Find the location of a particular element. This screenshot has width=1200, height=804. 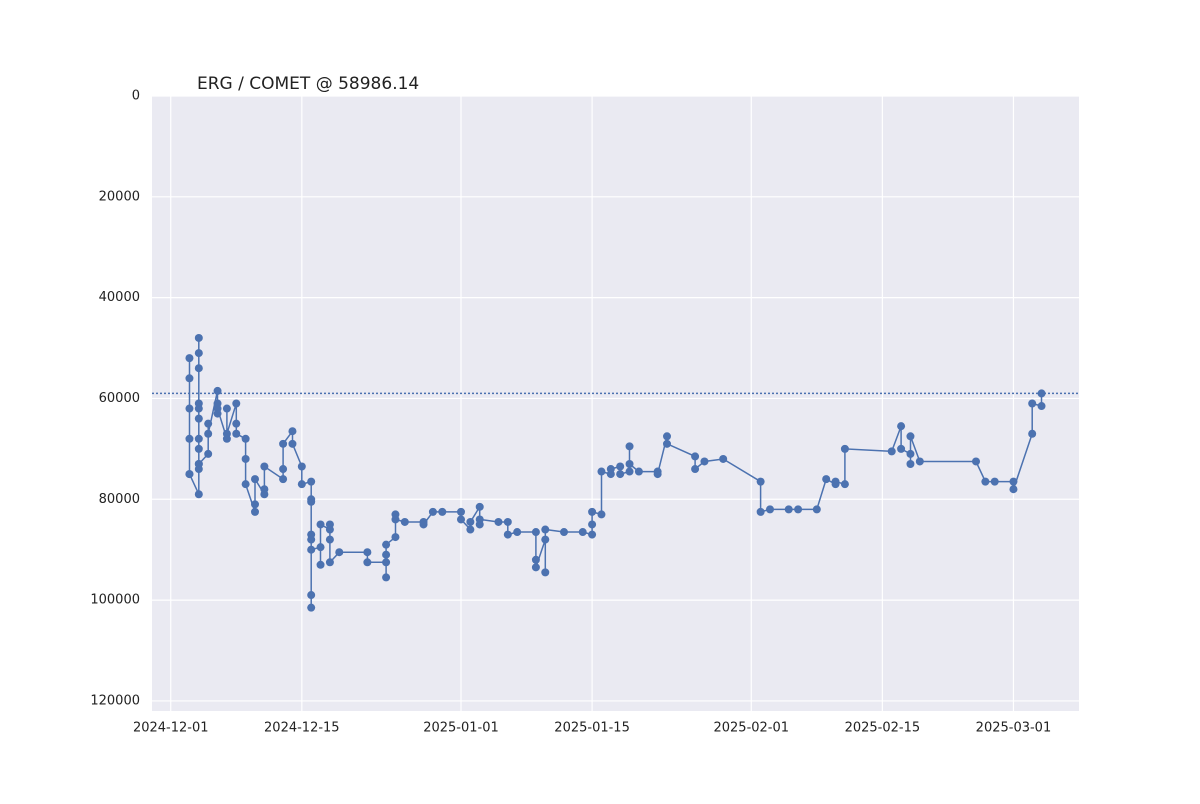

x-tick-label: 2025-02-15 is located at coordinates (883, 728).